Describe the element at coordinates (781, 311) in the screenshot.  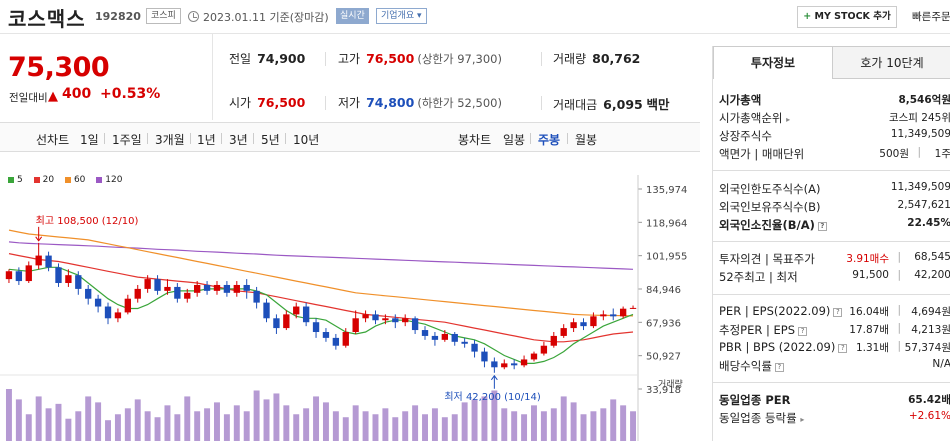
I see `per-label-wrap: PER | EPS(2022.09)?` at that location.